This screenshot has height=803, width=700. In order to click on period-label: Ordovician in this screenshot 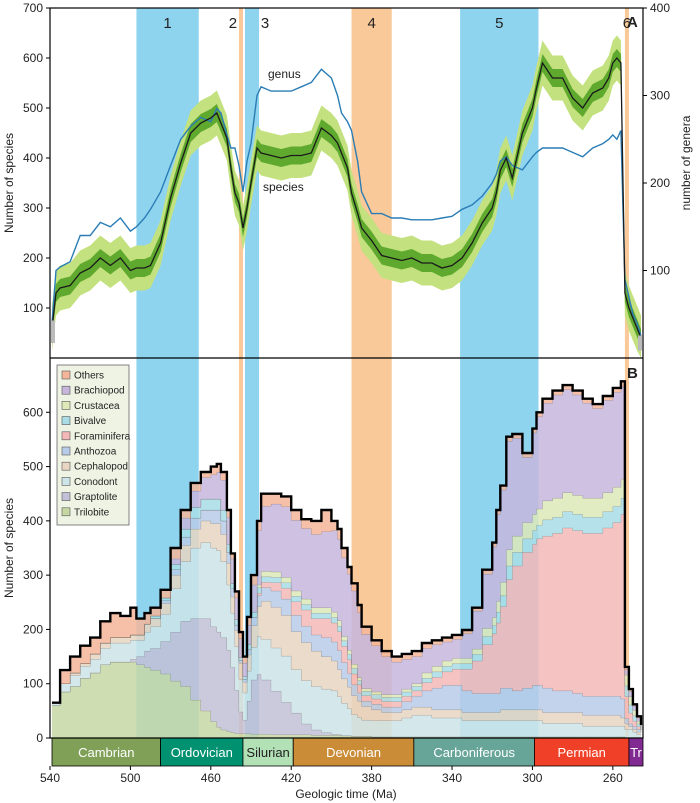, I will do `click(202, 752)`.